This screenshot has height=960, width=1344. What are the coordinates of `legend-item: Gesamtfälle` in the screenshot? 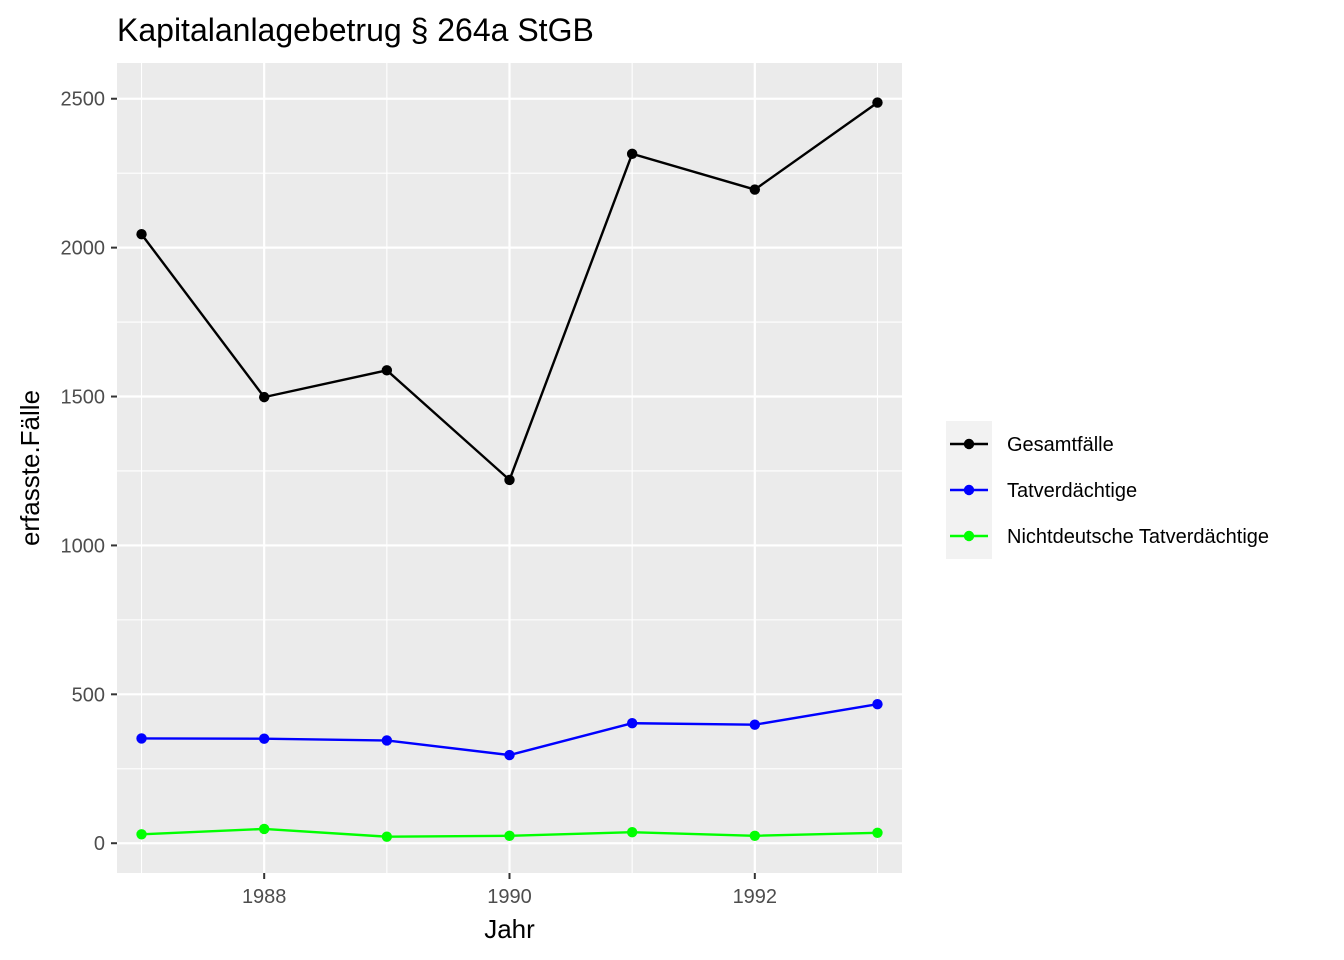 It's located at (1032, 445).